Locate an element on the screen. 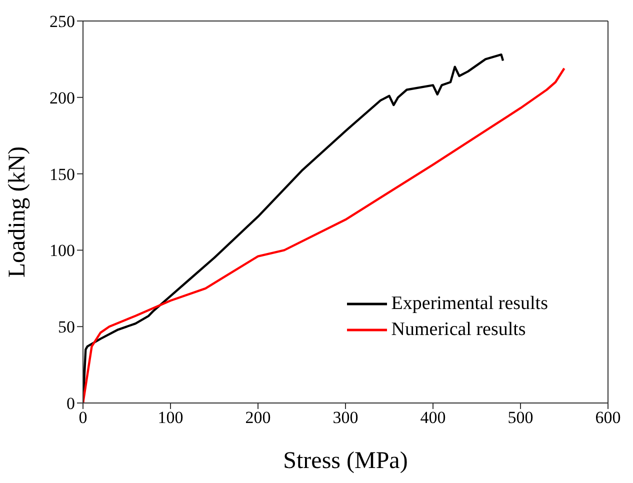 The image size is (633, 483). x-tick-label: 600 is located at coordinates (608, 418).